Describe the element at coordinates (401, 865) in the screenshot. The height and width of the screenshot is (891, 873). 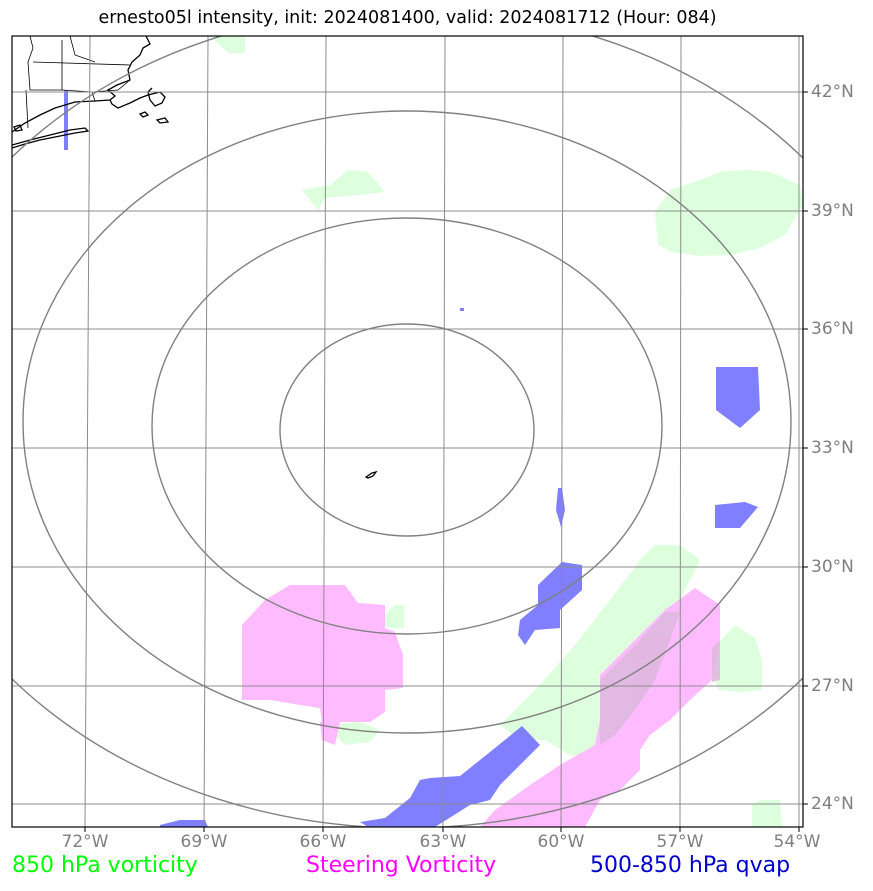
I see `legend-steering-vorticity: Steering Vorticity` at that location.